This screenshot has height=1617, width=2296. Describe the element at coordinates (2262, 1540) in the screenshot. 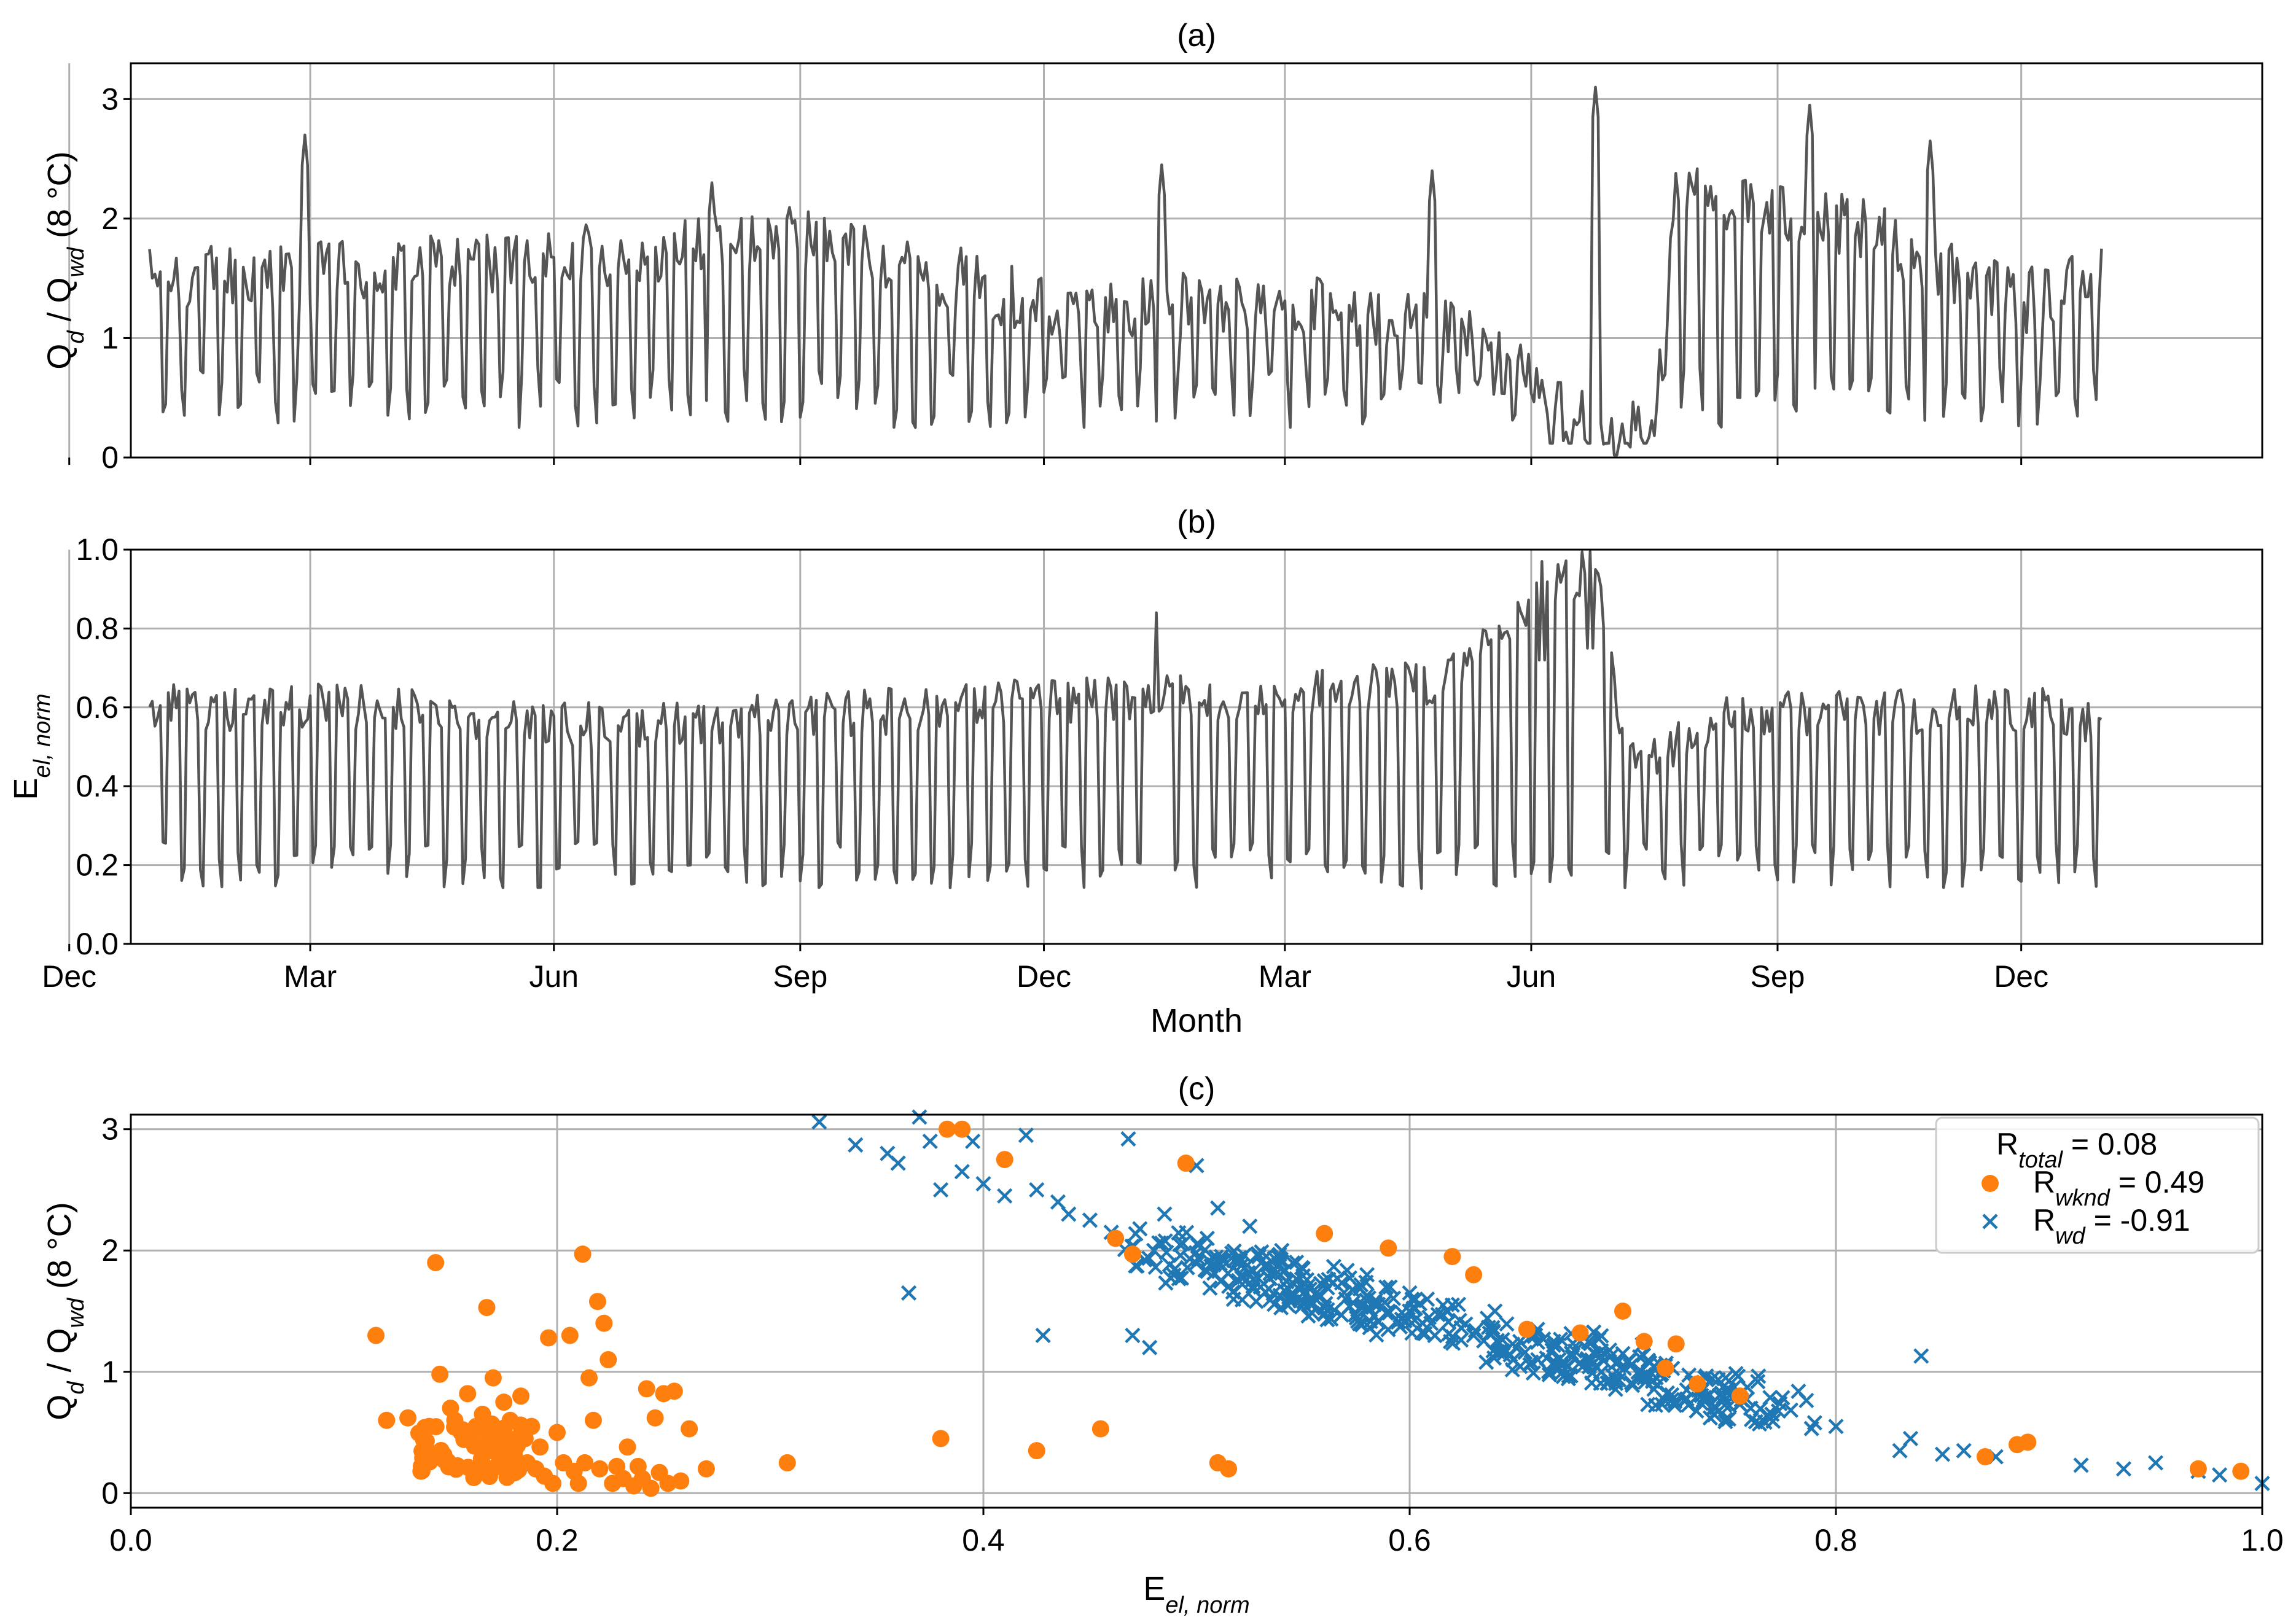

I see `c-xtick-label: 1.0` at that location.